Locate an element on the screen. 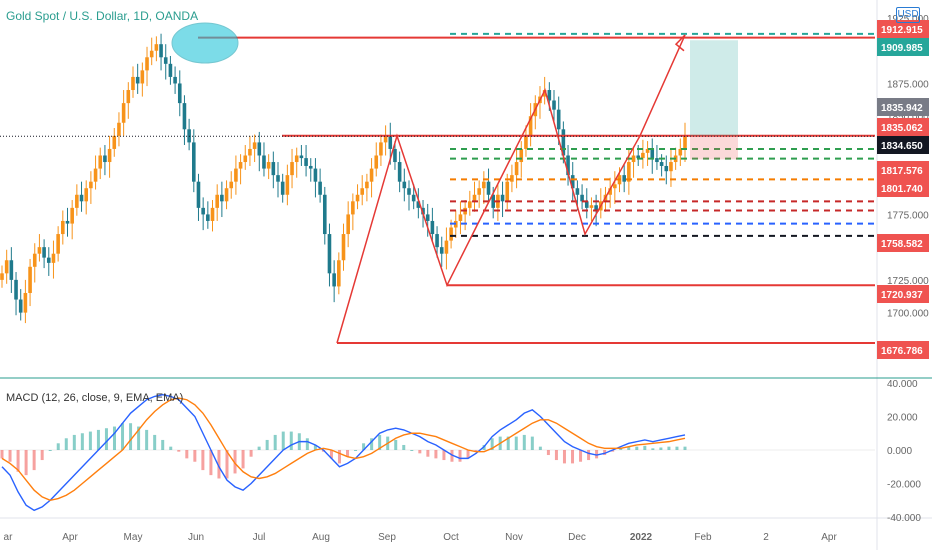  macd-tick-label: -40.000 is located at coordinates (904, 518).